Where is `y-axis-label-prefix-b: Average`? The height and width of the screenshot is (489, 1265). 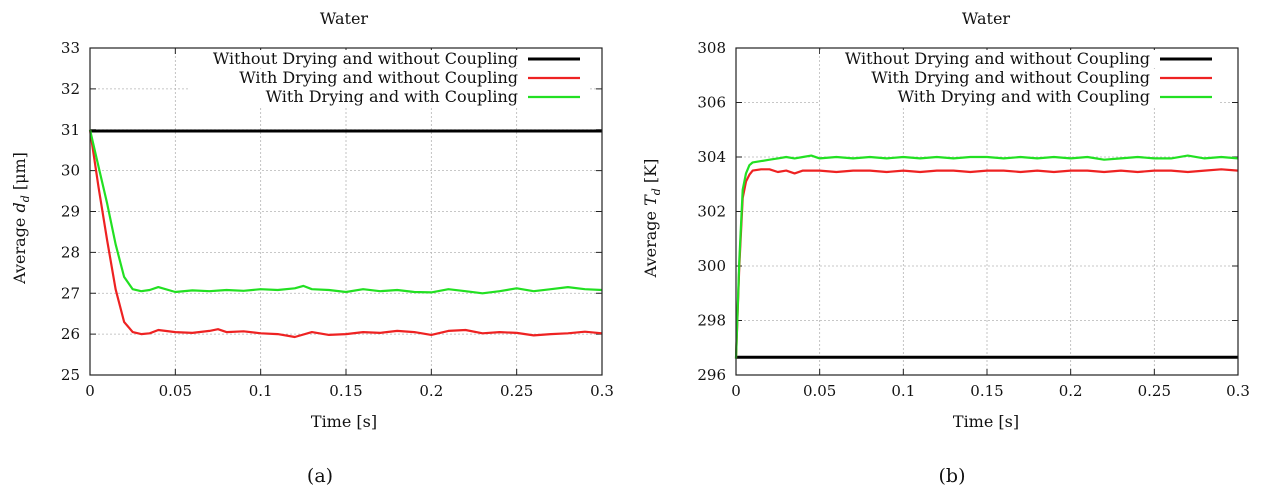 y-axis-label-prefix-b: Average is located at coordinates (650, 242).